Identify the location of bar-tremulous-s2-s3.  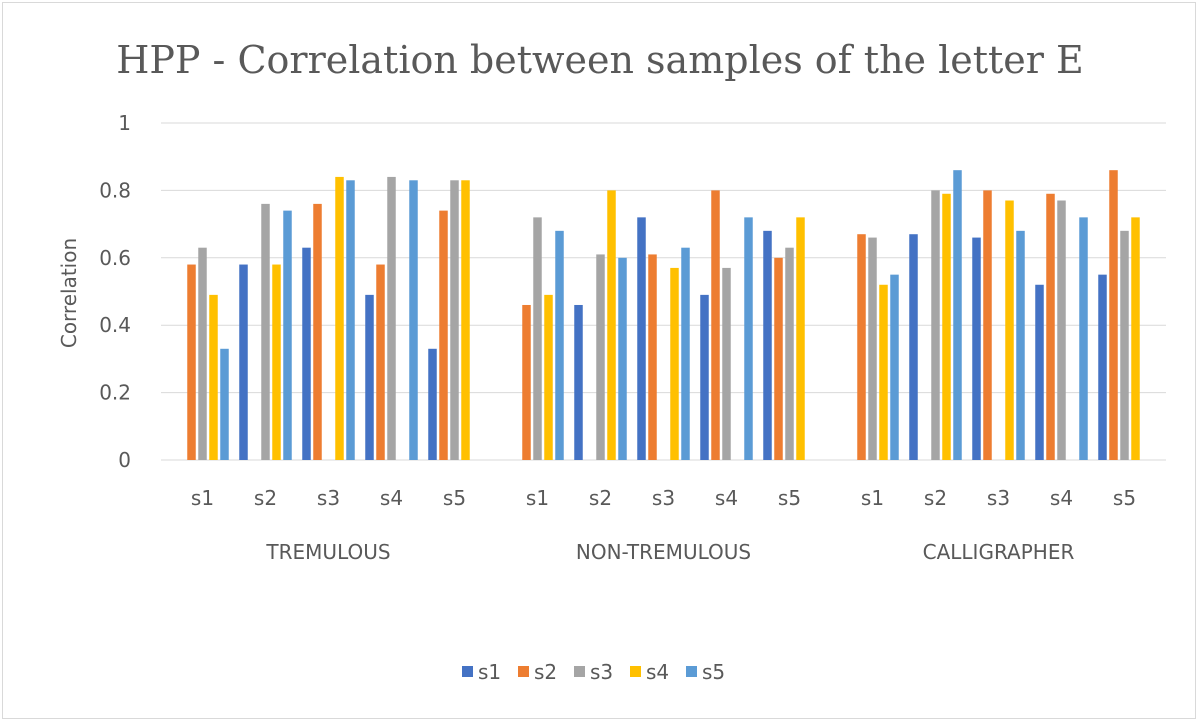
(265, 331).